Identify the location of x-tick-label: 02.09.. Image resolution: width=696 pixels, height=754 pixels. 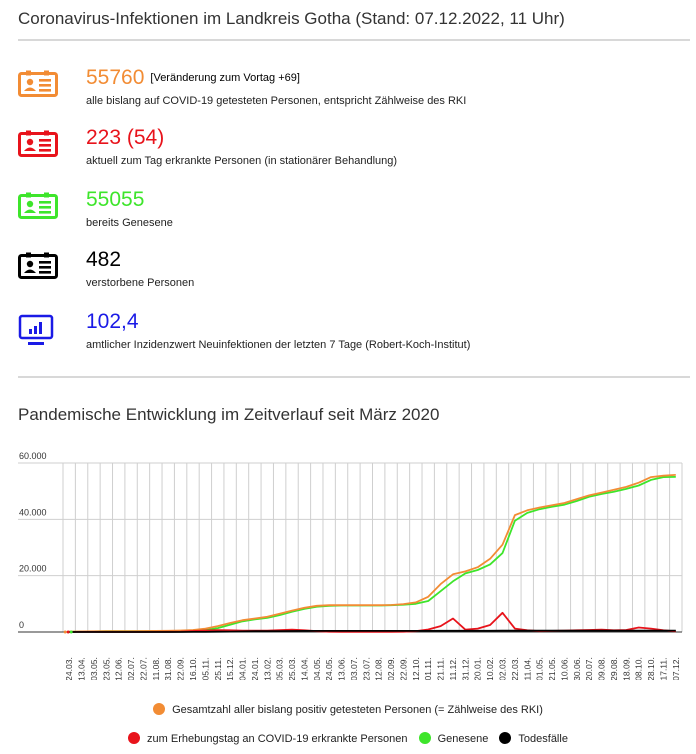
(391, 668).